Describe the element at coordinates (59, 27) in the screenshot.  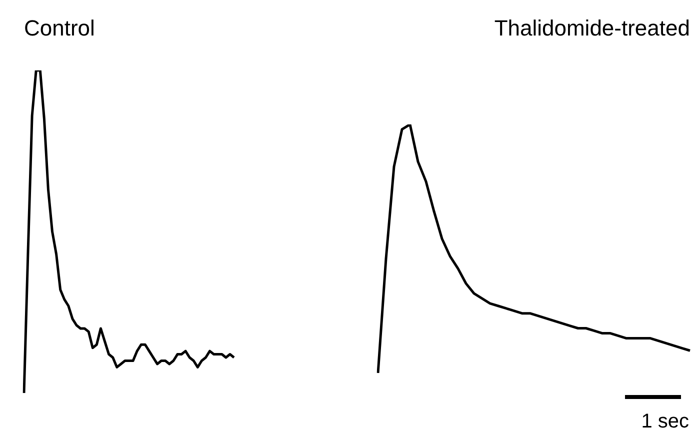
I see `chart-title: Control` at that location.